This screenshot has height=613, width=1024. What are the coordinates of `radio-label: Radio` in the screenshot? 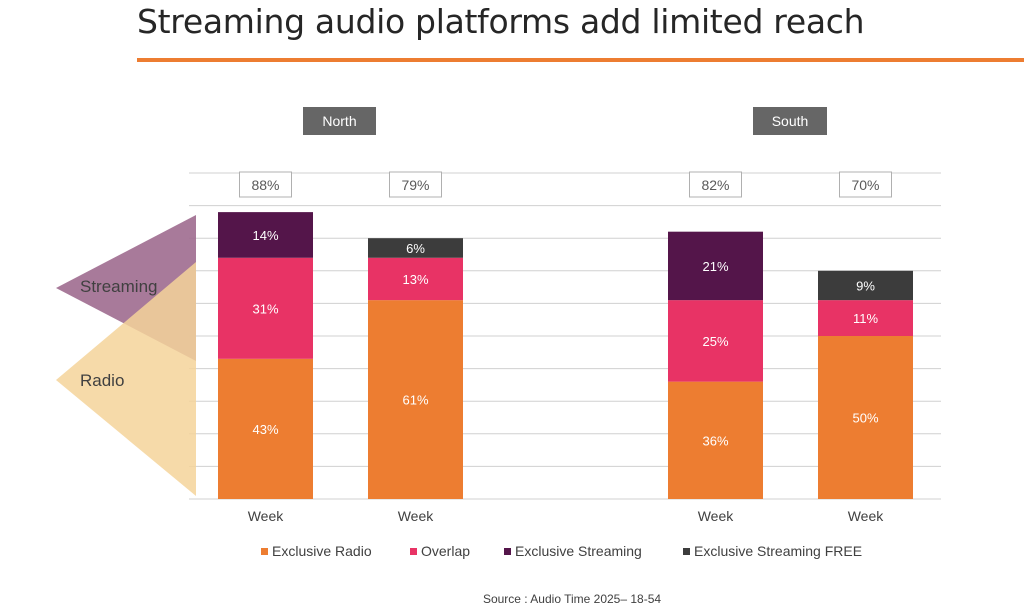 It's located at (102, 380).